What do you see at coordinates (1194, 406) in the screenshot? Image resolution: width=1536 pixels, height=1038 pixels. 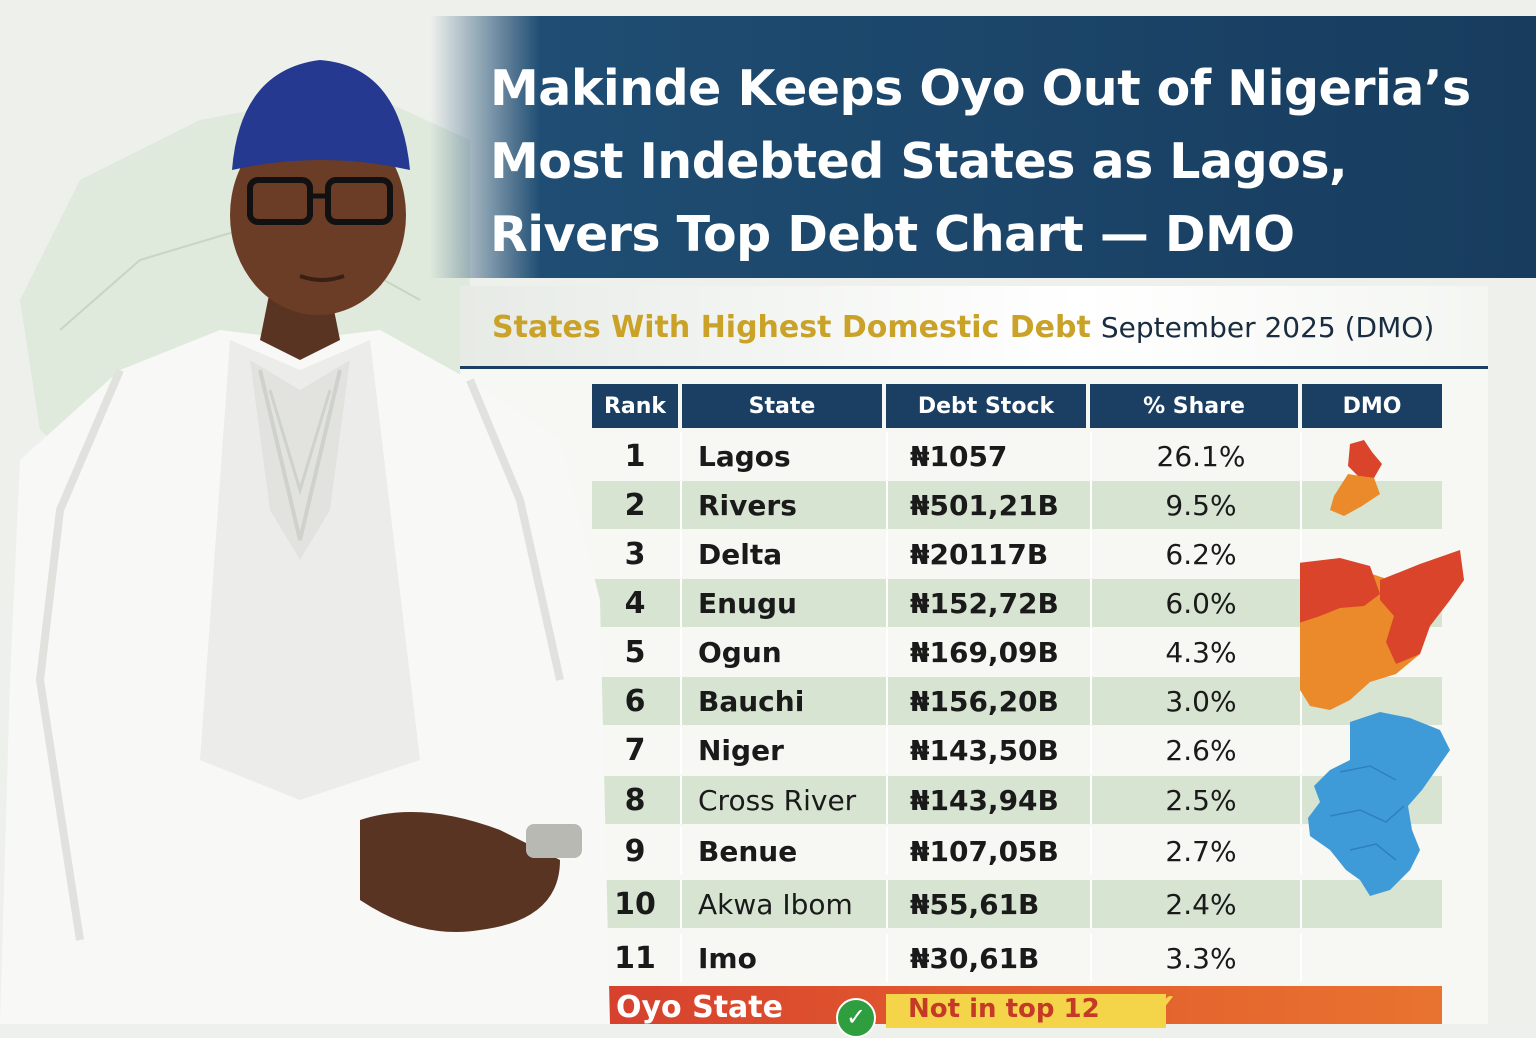 I see `header-share: % Share` at bounding box center [1194, 406].